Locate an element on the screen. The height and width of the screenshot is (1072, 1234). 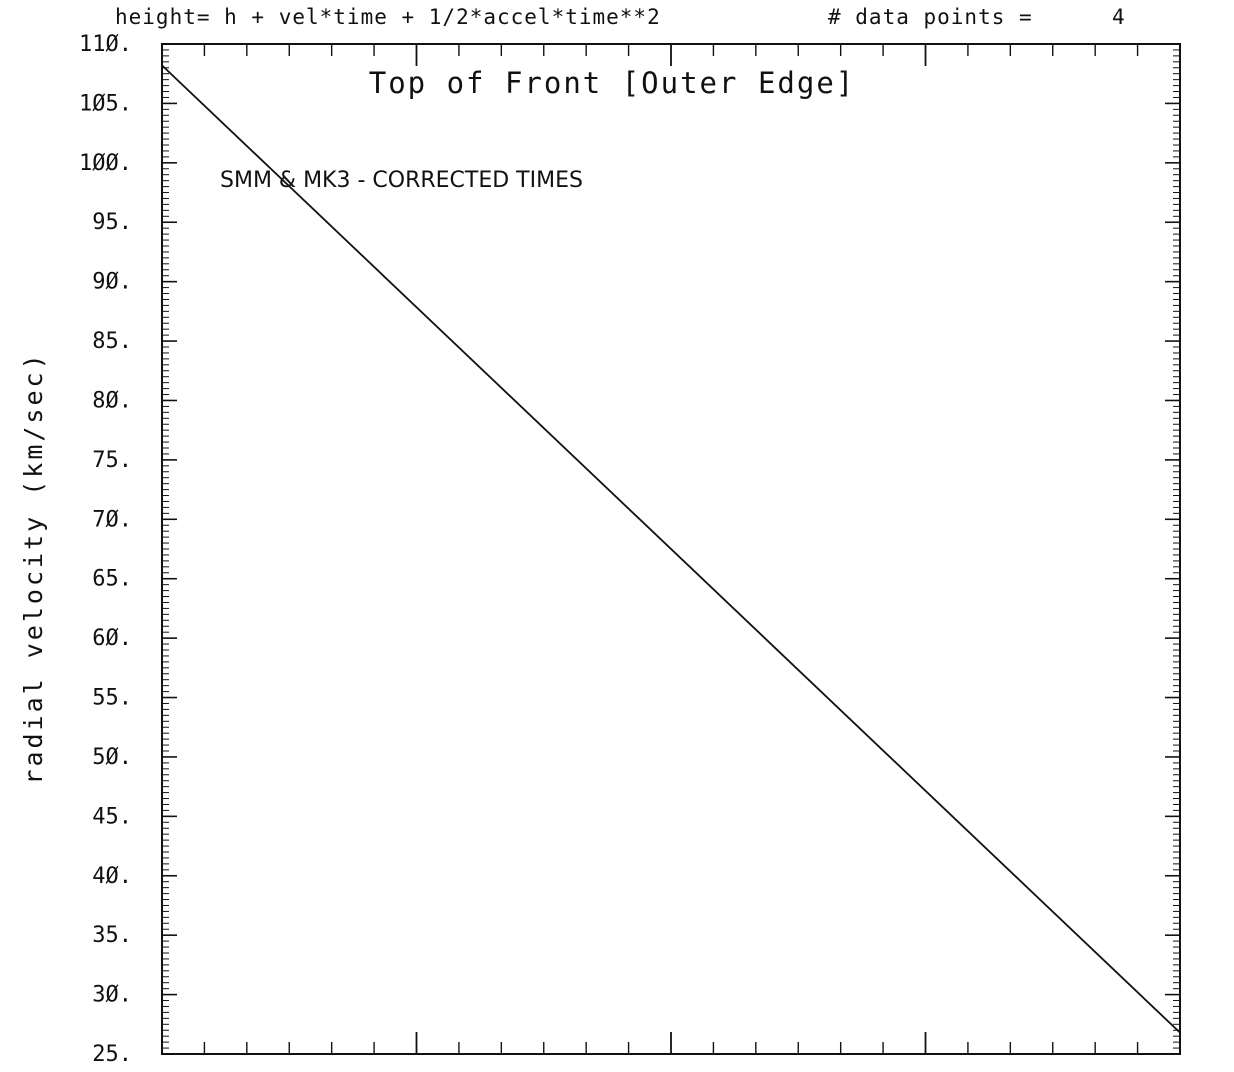
y-tick-label: 25. is located at coordinates (112, 1054).